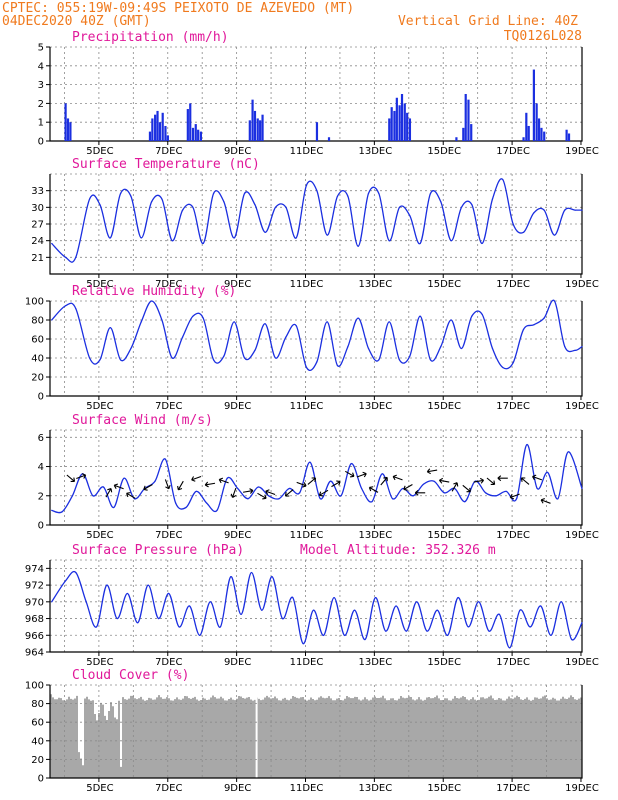 The image size is (618, 800). What do you see at coordinates (142, 420) in the screenshot?
I see `panel-title: Surface Wind (m/s)` at bounding box center [142, 420].